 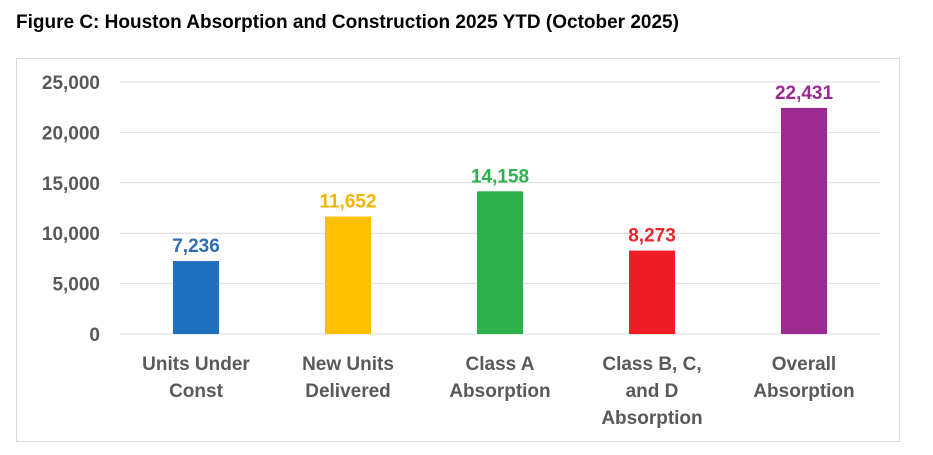 I want to click on x-tick-label: Class B, C, and D Absorption, so click(x=651, y=391).